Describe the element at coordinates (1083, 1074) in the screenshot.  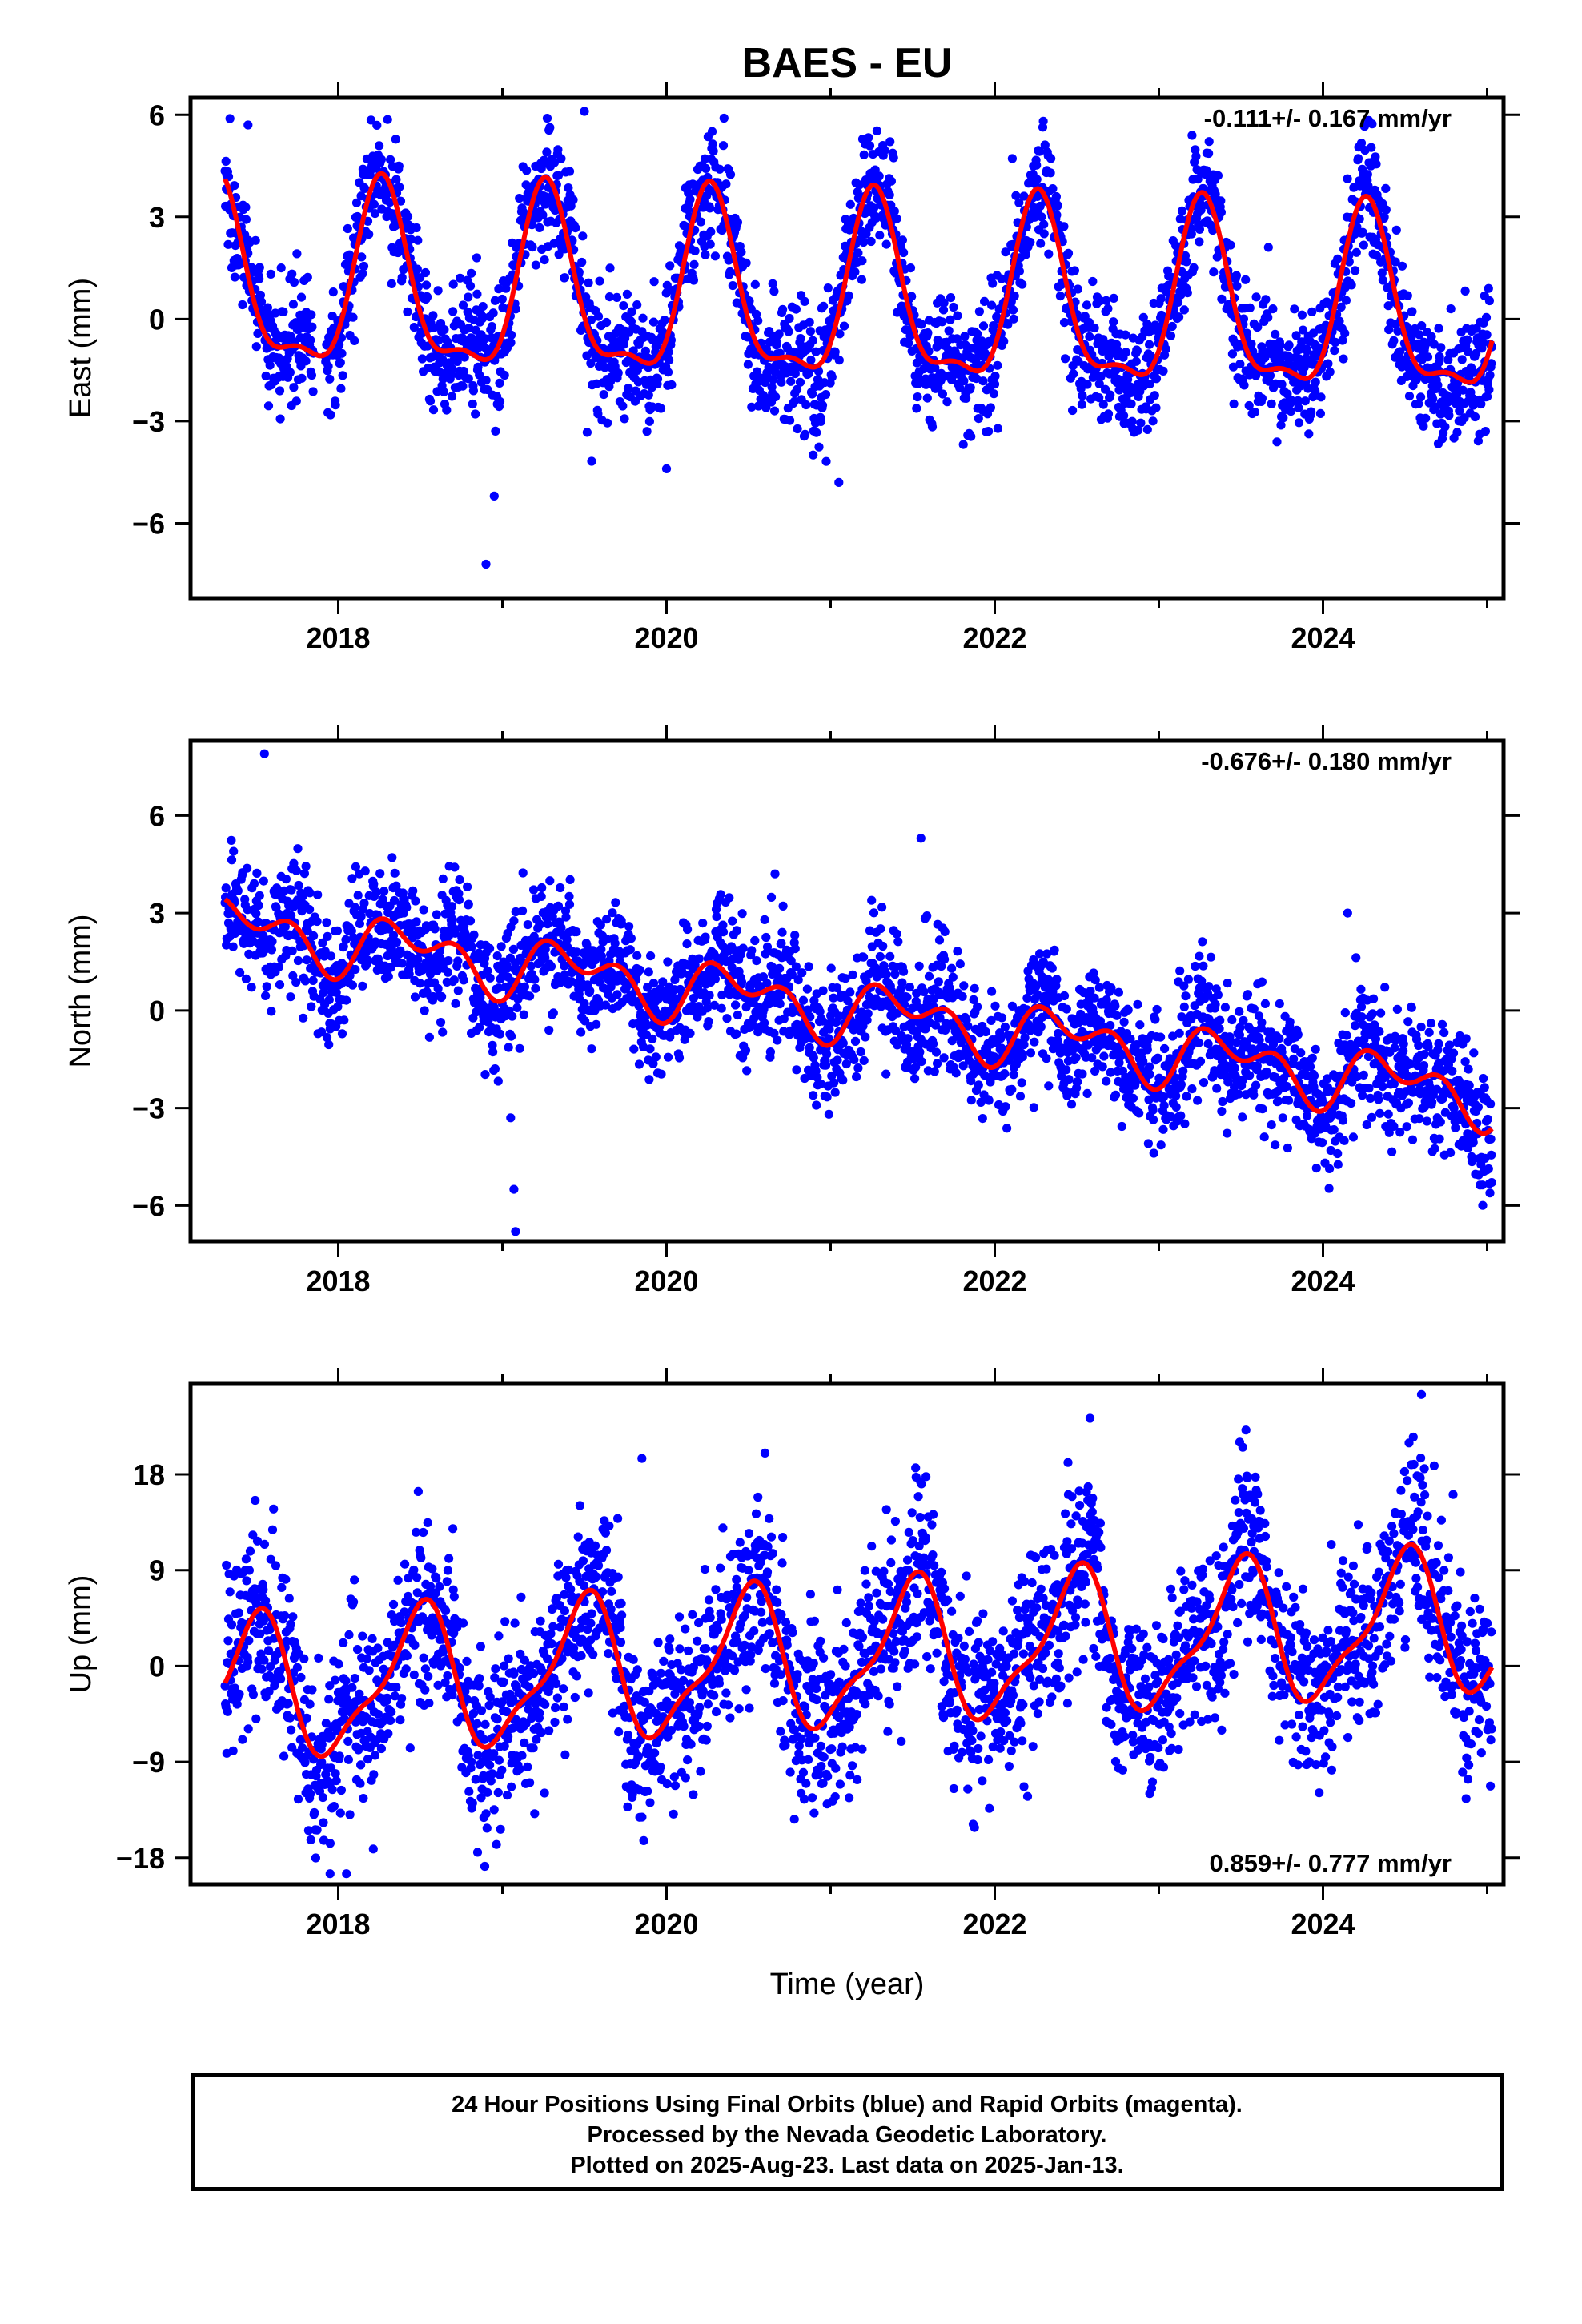
I see `north-point-1908` at that location.